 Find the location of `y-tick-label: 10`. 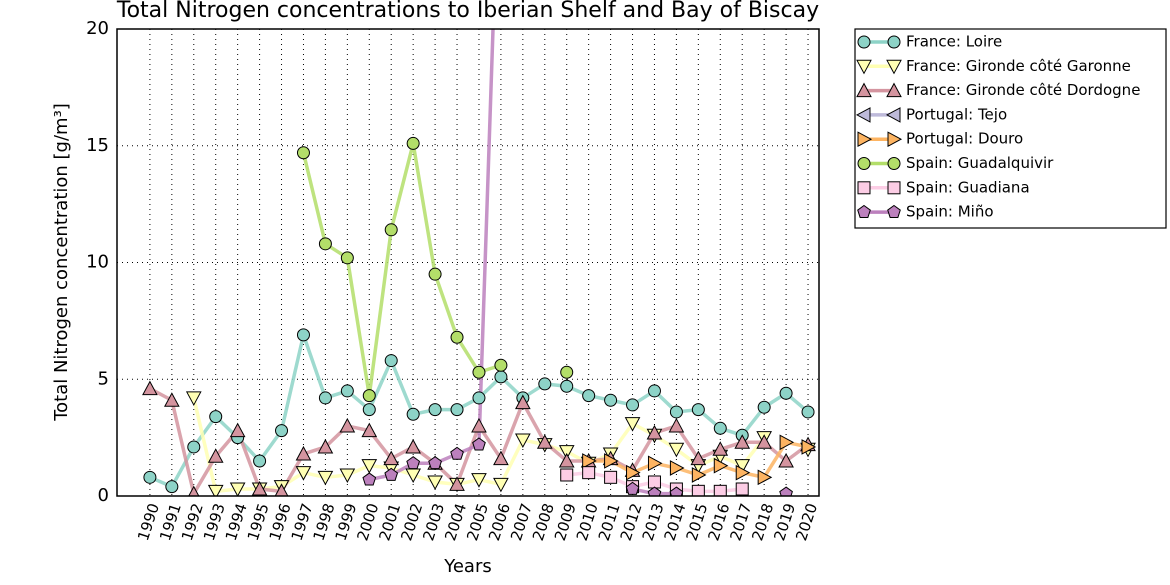

y-tick-label: 10 is located at coordinates (97, 262).